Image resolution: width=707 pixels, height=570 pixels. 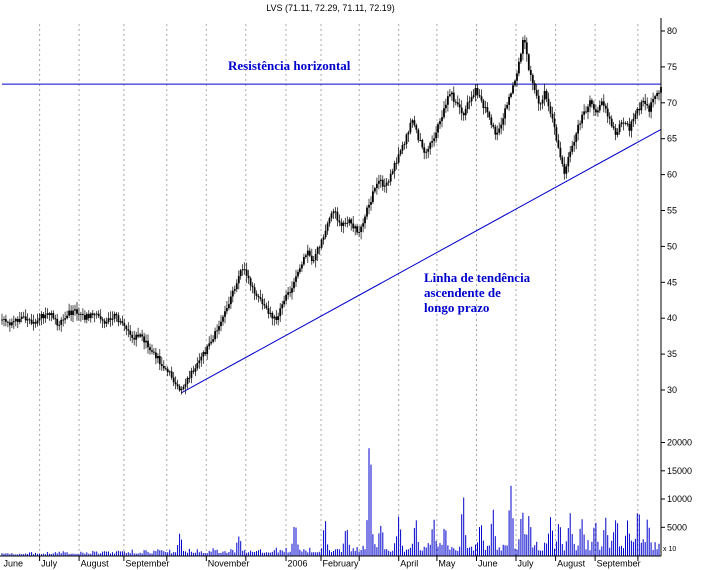 I want to click on price-tick-label: 55, so click(x=672, y=211).